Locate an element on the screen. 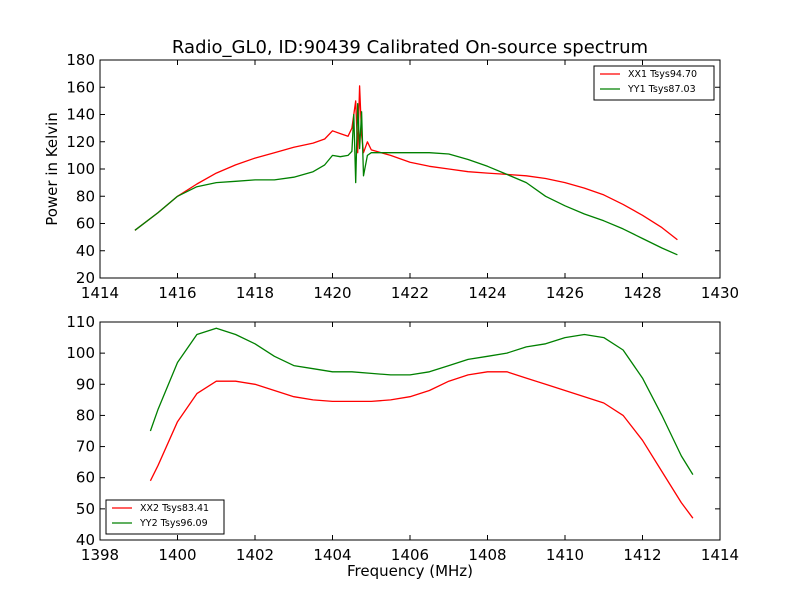 The height and width of the screenshot is (600, 800). bottom-x-tick-label: 1414 is located at coordinates (720, 555).